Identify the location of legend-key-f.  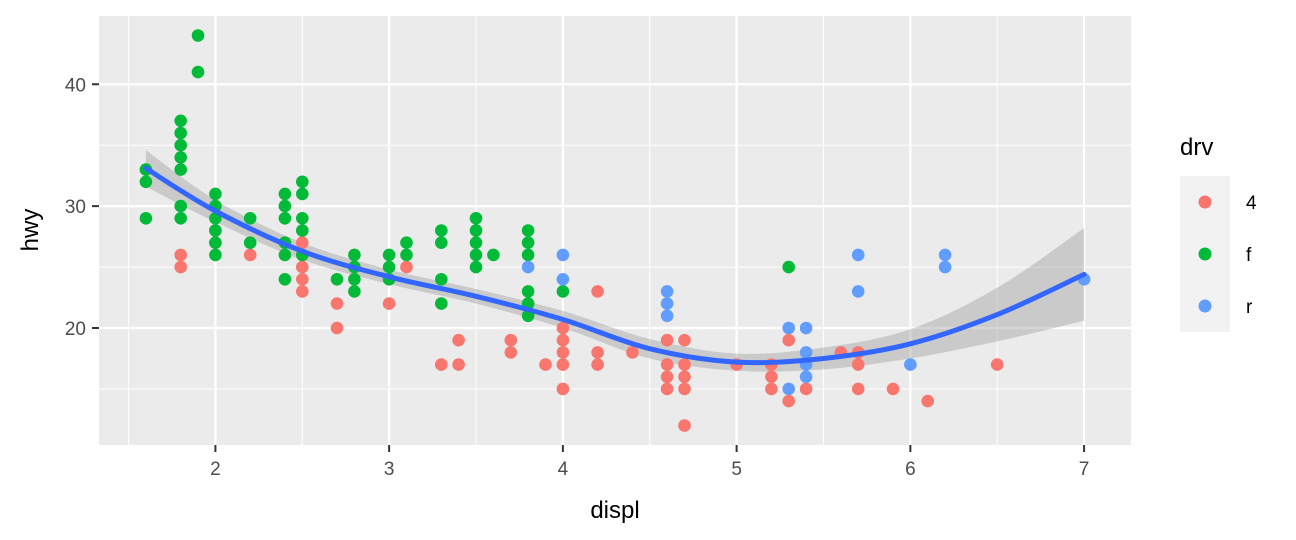
(1205, 254).